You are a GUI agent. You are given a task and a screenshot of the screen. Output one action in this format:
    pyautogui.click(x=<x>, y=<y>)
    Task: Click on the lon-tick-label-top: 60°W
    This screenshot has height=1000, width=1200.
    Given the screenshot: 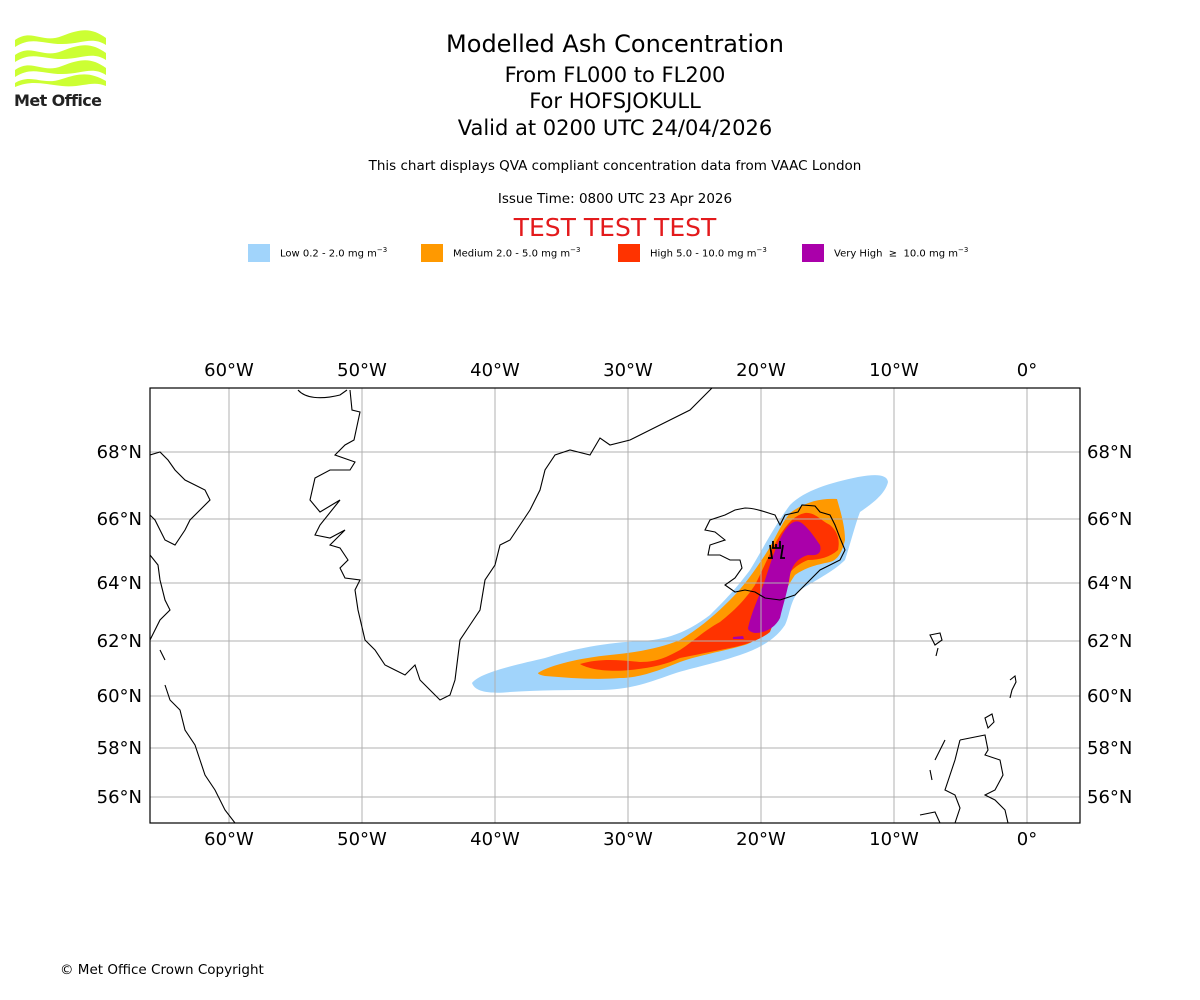 What is the action you would take?
    pyautogui.click(x=229, y=370)
    